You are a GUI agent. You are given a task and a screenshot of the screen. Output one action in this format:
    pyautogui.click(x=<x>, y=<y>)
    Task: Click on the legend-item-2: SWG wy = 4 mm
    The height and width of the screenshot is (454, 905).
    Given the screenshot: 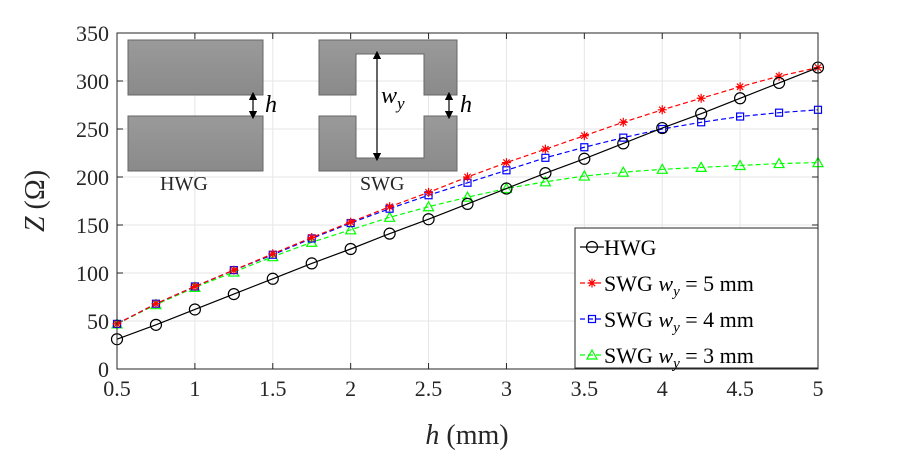 What is the action you would take?
    pyautogui.click(x=667, y=321)
    